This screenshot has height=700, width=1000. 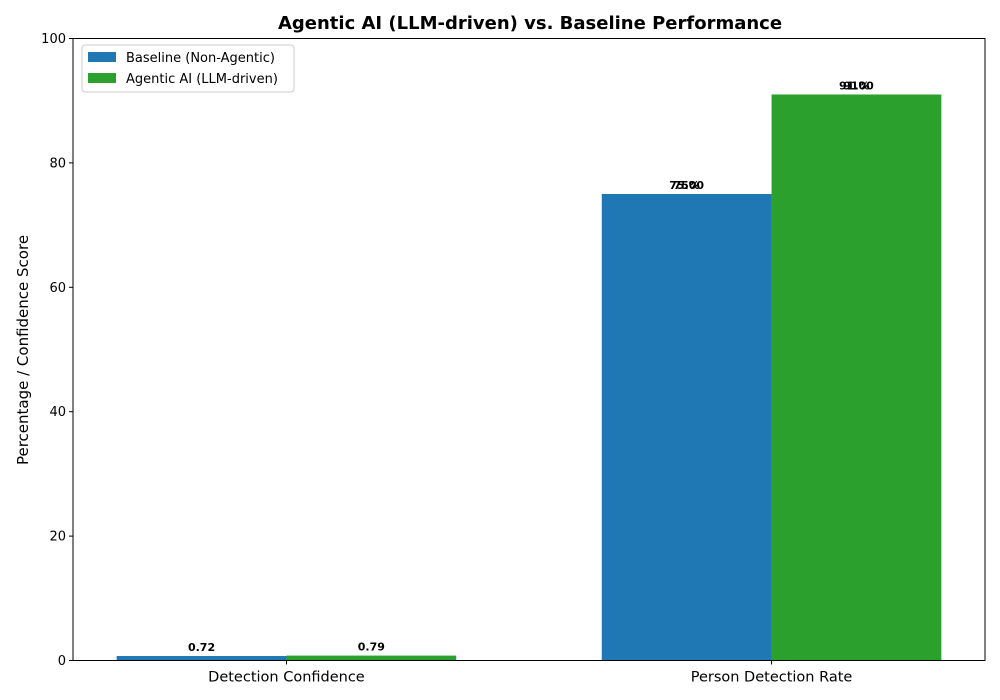 I want to click on y-tick-label: 80, so click(x=57, y=163).